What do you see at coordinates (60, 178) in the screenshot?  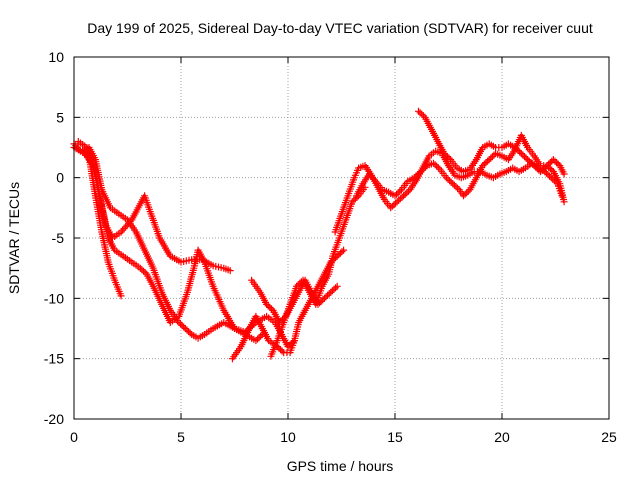 I see `y-tick-label: 0` at bounding box center [60, 178].